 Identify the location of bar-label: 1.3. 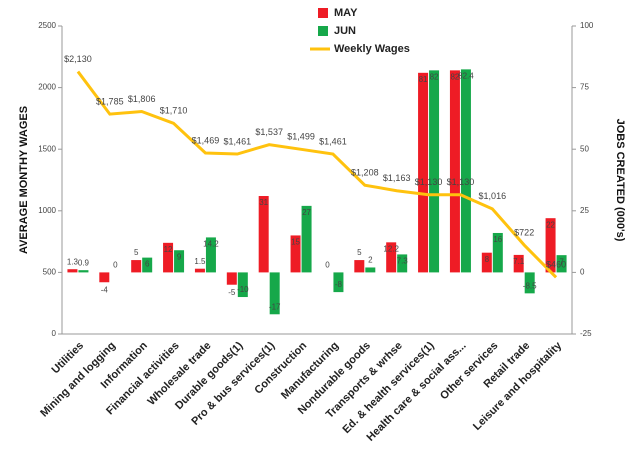
(73, 261).